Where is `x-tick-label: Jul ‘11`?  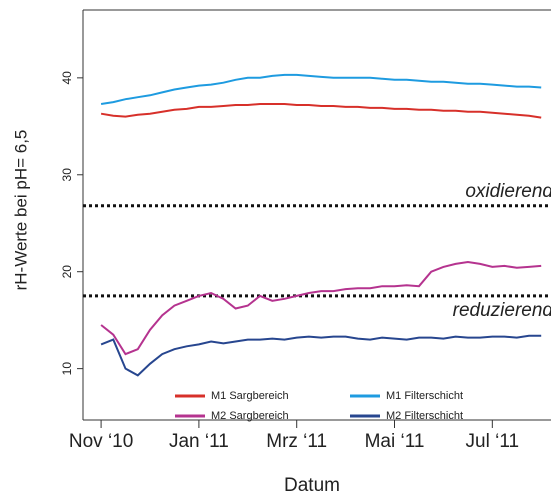 x-tick-label: Jul ‘11 is located at coordinates (493, 441).